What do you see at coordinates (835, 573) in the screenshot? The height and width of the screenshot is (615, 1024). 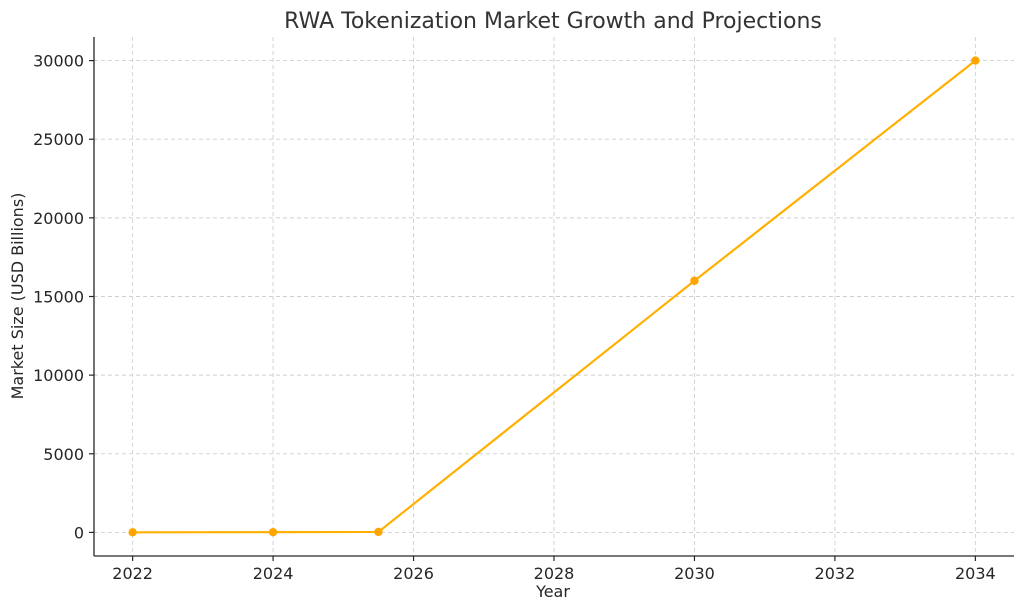 I see `x-tick-label: 2032` at bounding box center [835, 573].